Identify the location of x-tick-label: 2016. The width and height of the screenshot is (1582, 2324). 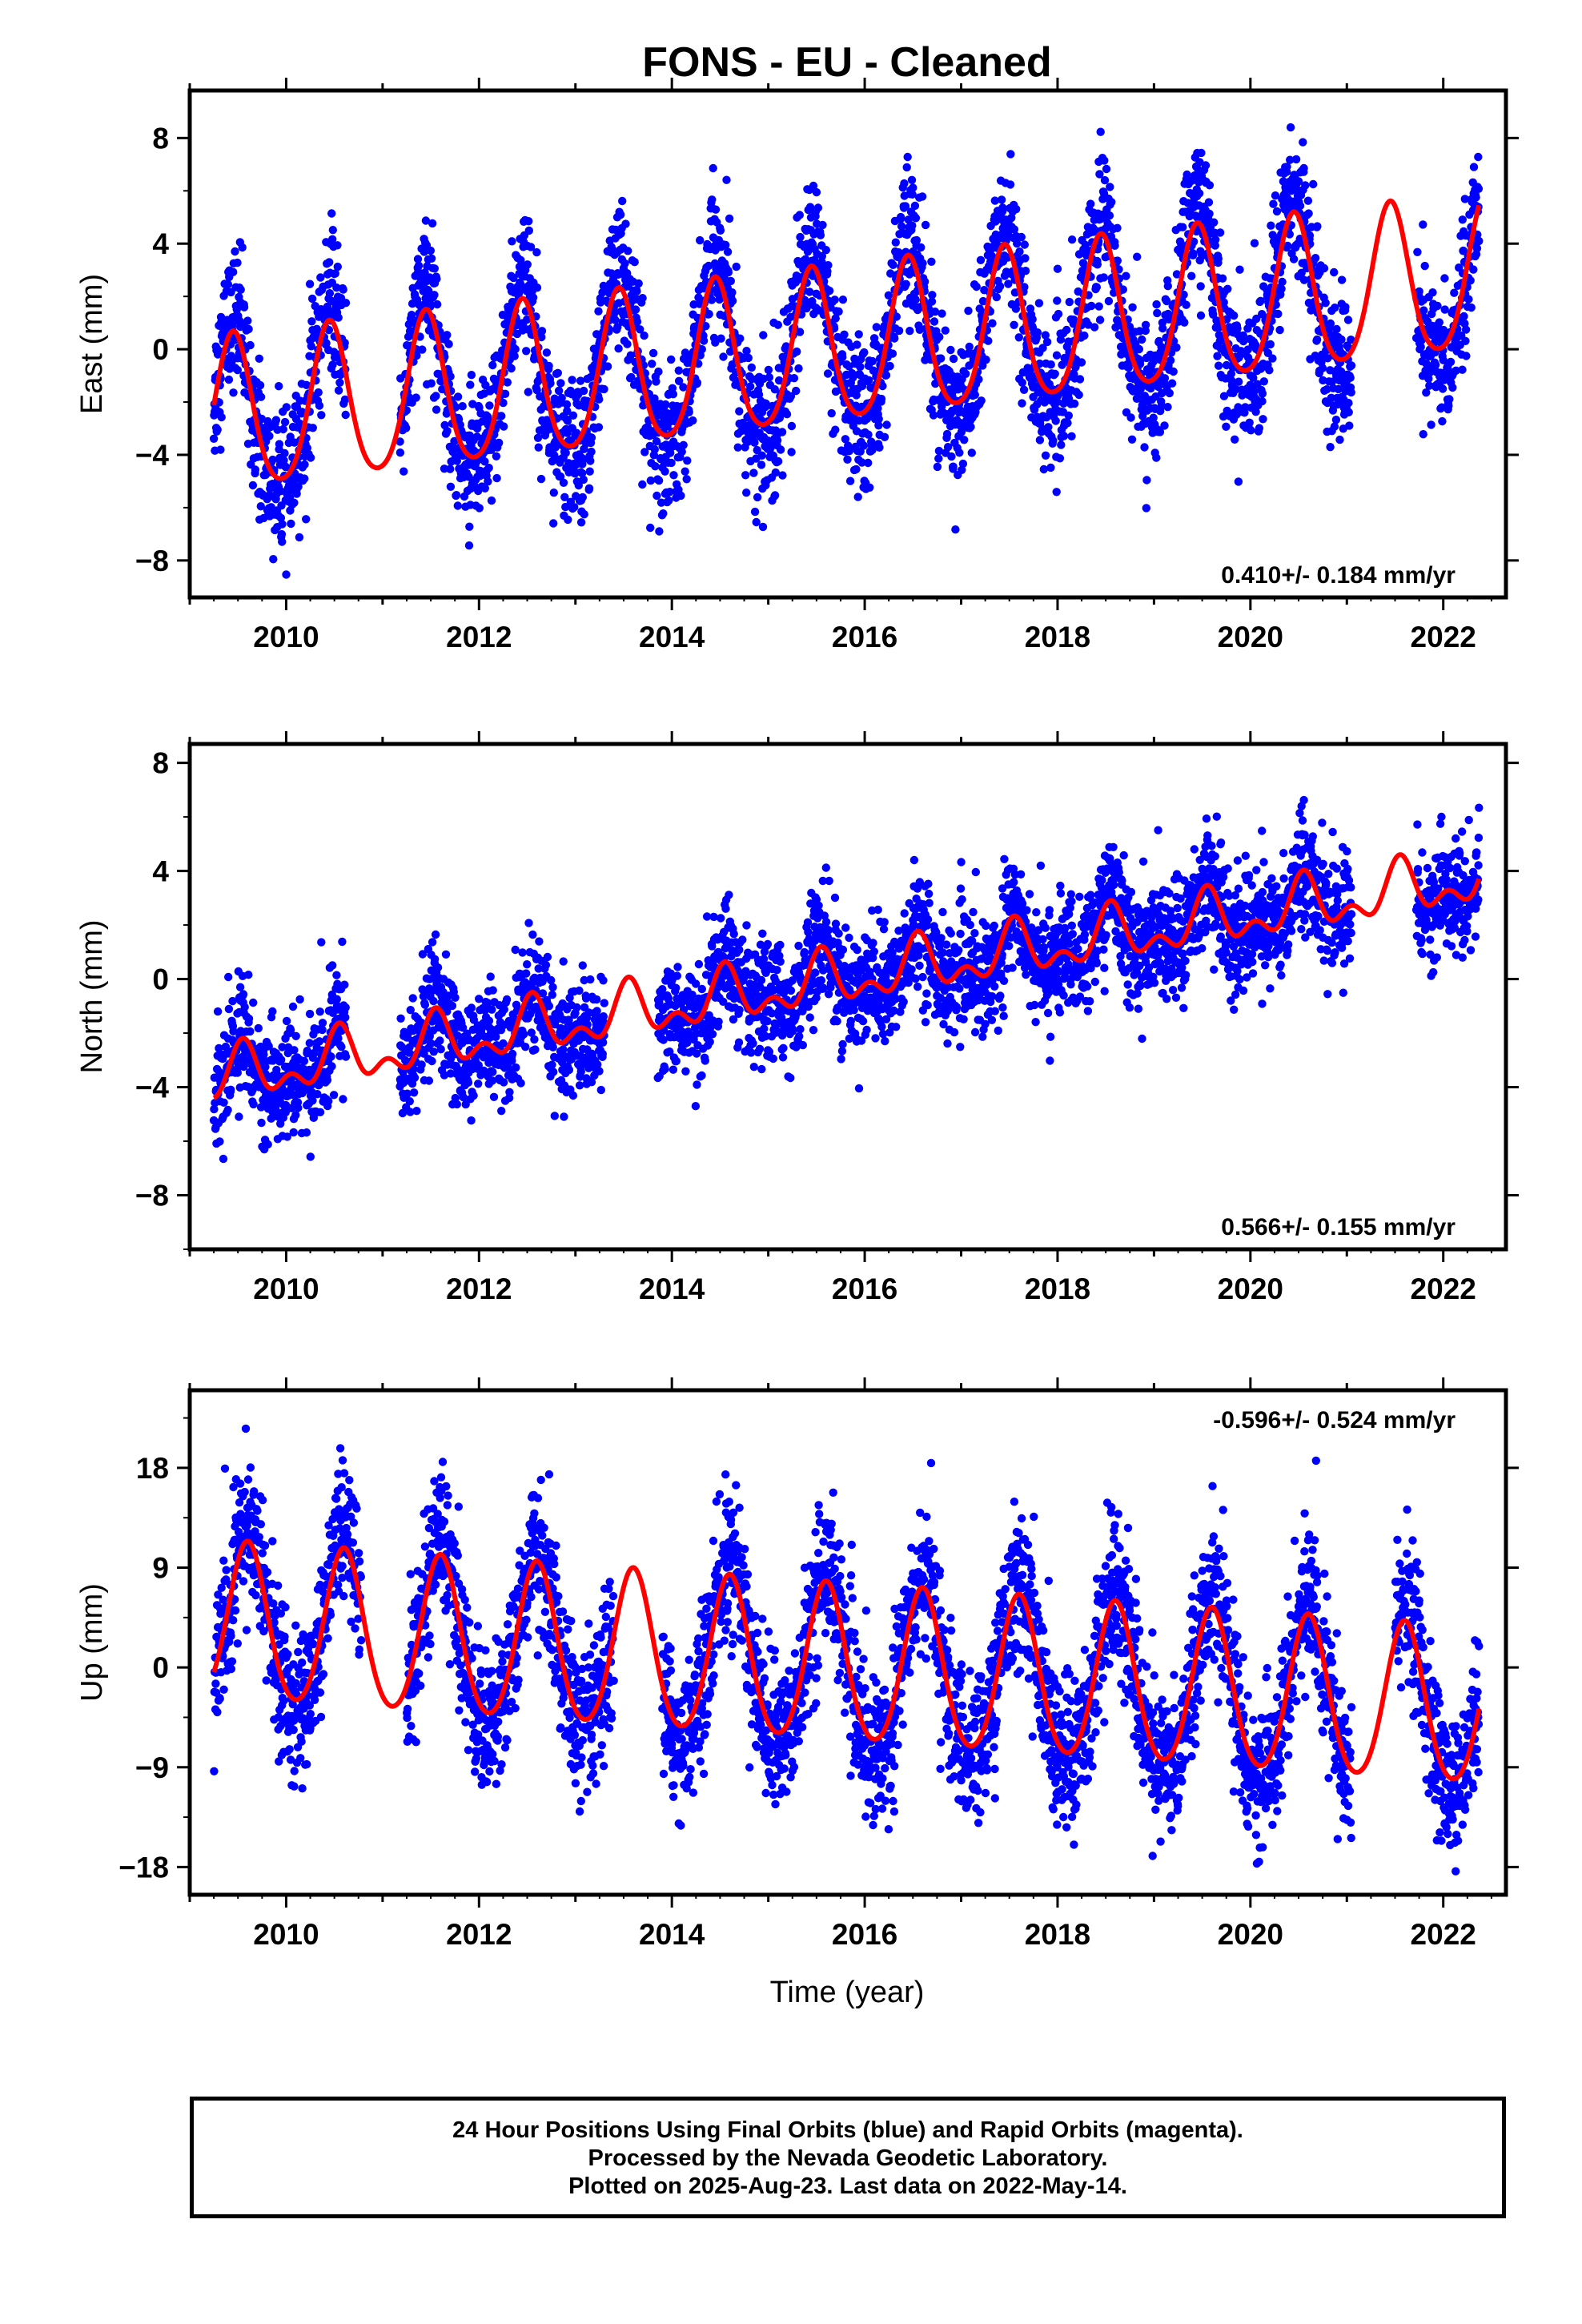
(865, 637).